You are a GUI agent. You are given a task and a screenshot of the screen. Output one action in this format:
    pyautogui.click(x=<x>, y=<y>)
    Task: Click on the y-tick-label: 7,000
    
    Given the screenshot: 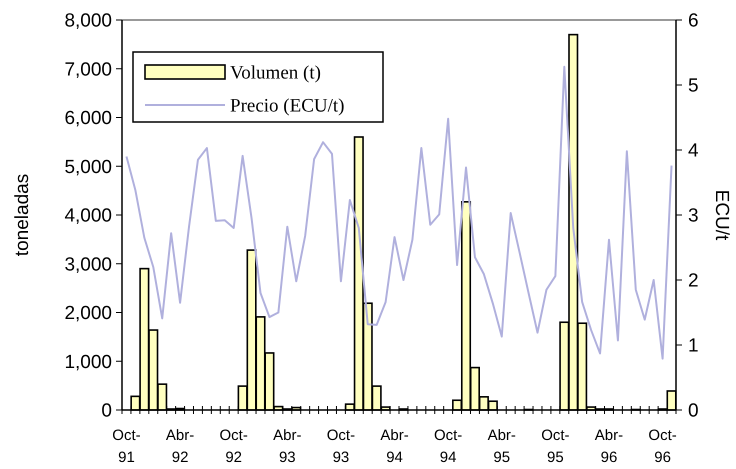 What is the action you would take?
    pyautogui.click(x=88, y=69)
    